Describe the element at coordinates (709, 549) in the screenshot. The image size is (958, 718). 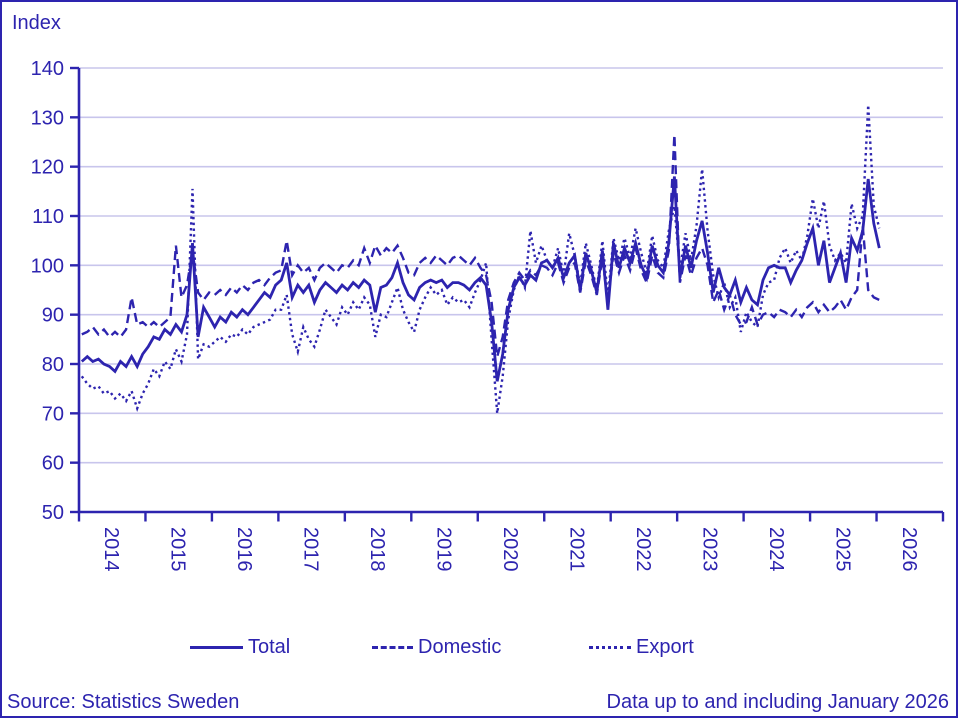
I see `x-tick-label-2023: 2023` at that location.